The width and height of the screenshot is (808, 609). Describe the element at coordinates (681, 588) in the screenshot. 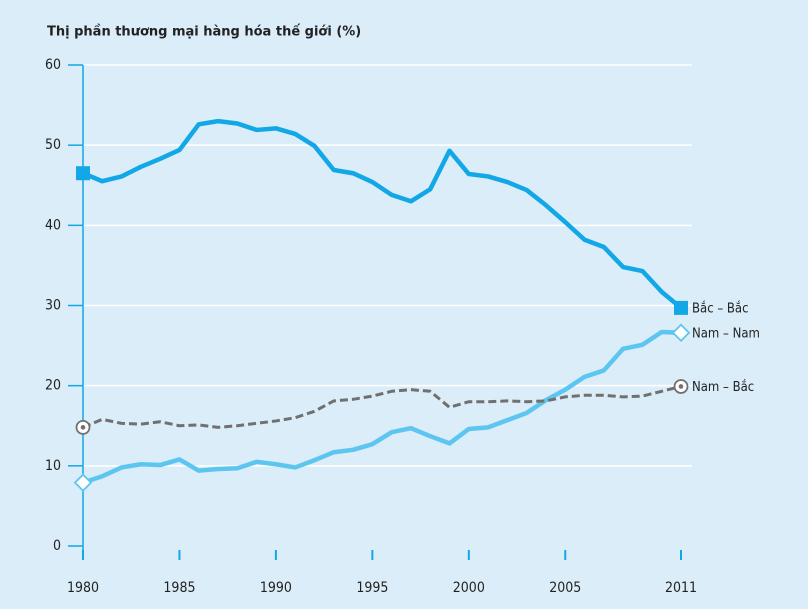

I see `x-tick-label: 2011` at that location.